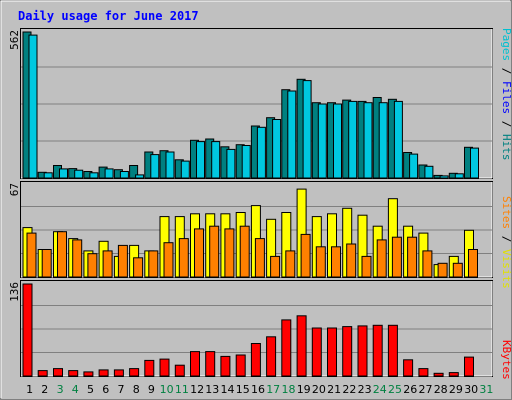 The width and height of the screenshot is (512, 400). Describe the element at coordinates (334, 389) in the screenshot. I see `x-tick-21: 21` at that location.